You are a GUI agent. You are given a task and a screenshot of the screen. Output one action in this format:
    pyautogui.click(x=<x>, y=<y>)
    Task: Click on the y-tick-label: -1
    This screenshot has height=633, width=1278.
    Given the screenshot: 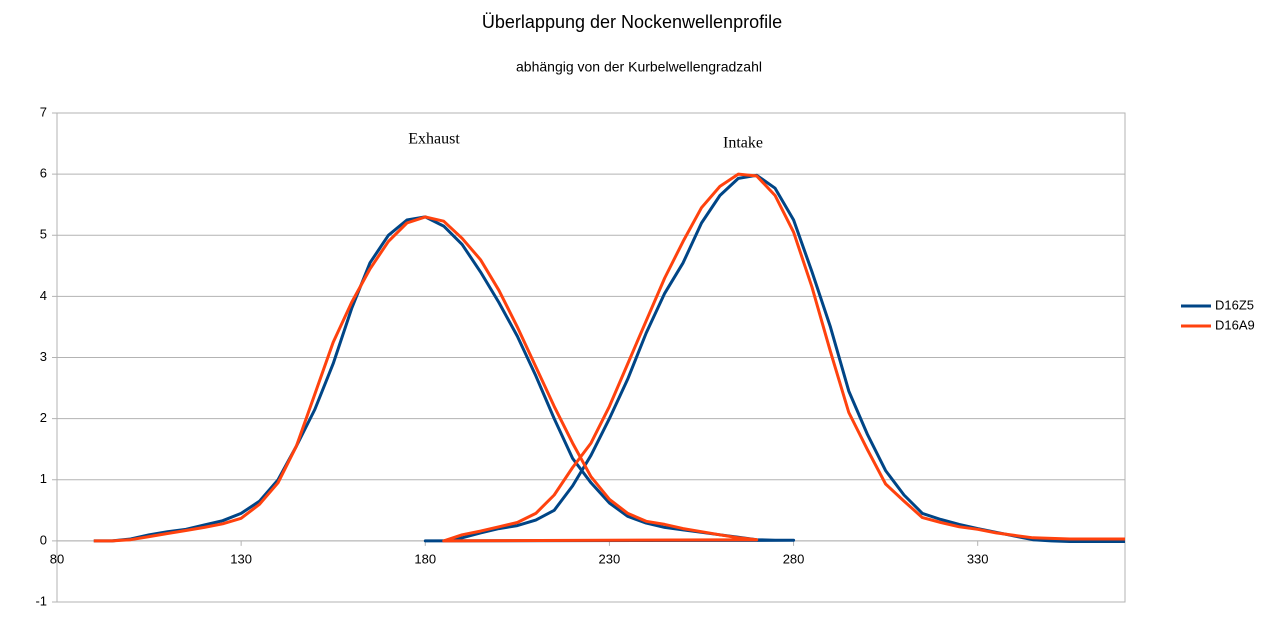 What is the action you would take?
    pyautogui.click(x=41, y=600)
    